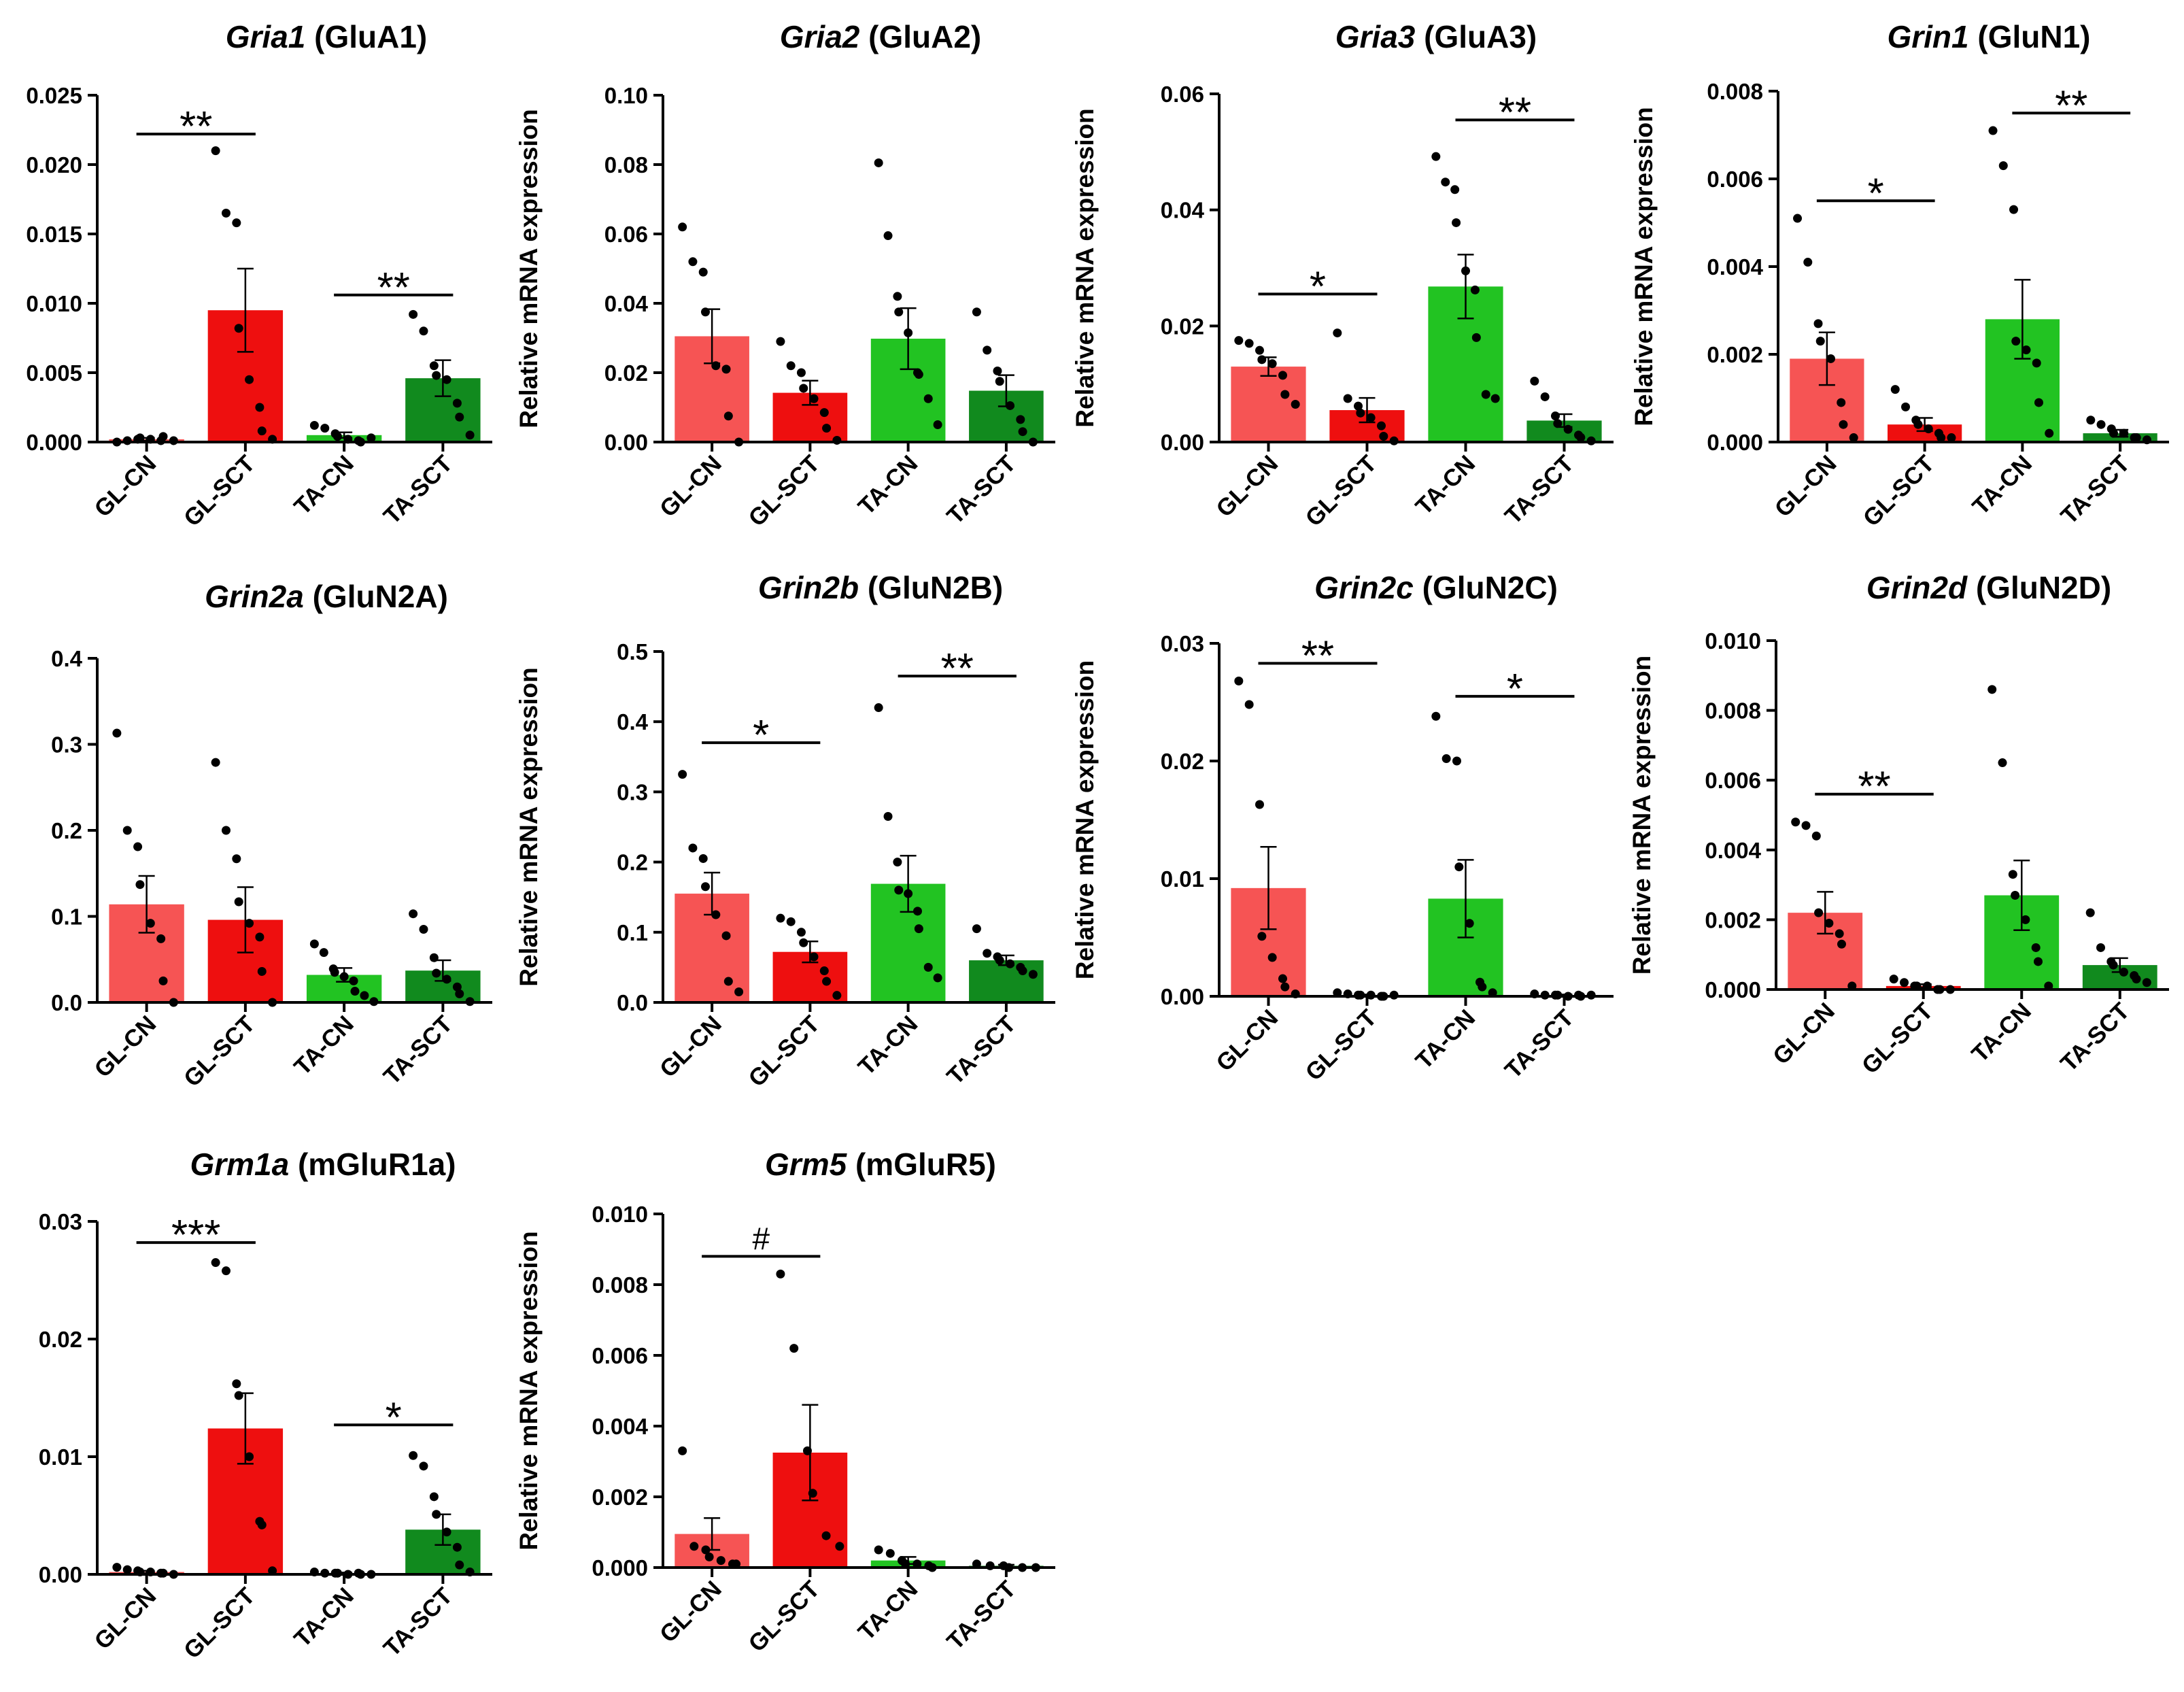  Describe the element at coordinates (633, 651) in the screenshot. I see `y-tick-label: 0.5` at that location.